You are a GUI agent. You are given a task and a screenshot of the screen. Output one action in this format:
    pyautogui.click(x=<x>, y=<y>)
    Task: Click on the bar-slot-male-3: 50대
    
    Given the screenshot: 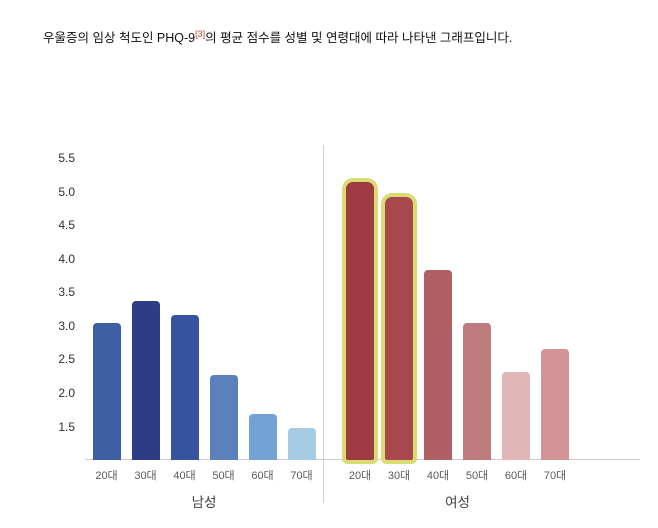 What is the action you would take?
    pyautogui.click(x=223, y=313)
    